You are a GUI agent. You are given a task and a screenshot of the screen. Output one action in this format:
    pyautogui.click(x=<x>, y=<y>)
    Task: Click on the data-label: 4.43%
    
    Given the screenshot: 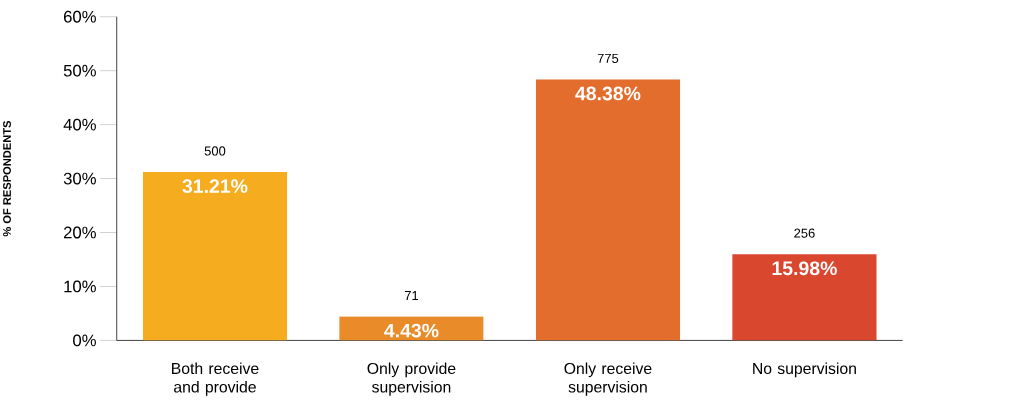 What is the action you would take?
    pyautogui.click(x=411, y=330)
    